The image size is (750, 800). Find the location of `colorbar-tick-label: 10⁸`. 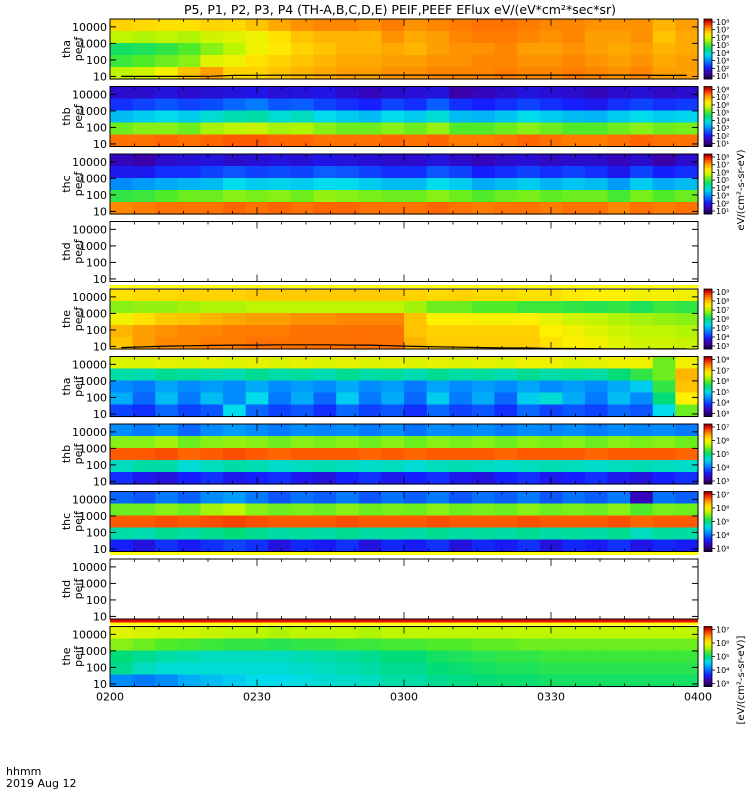

colorbar-tick-label: 10⁸ is located at coordinates (722, 157).